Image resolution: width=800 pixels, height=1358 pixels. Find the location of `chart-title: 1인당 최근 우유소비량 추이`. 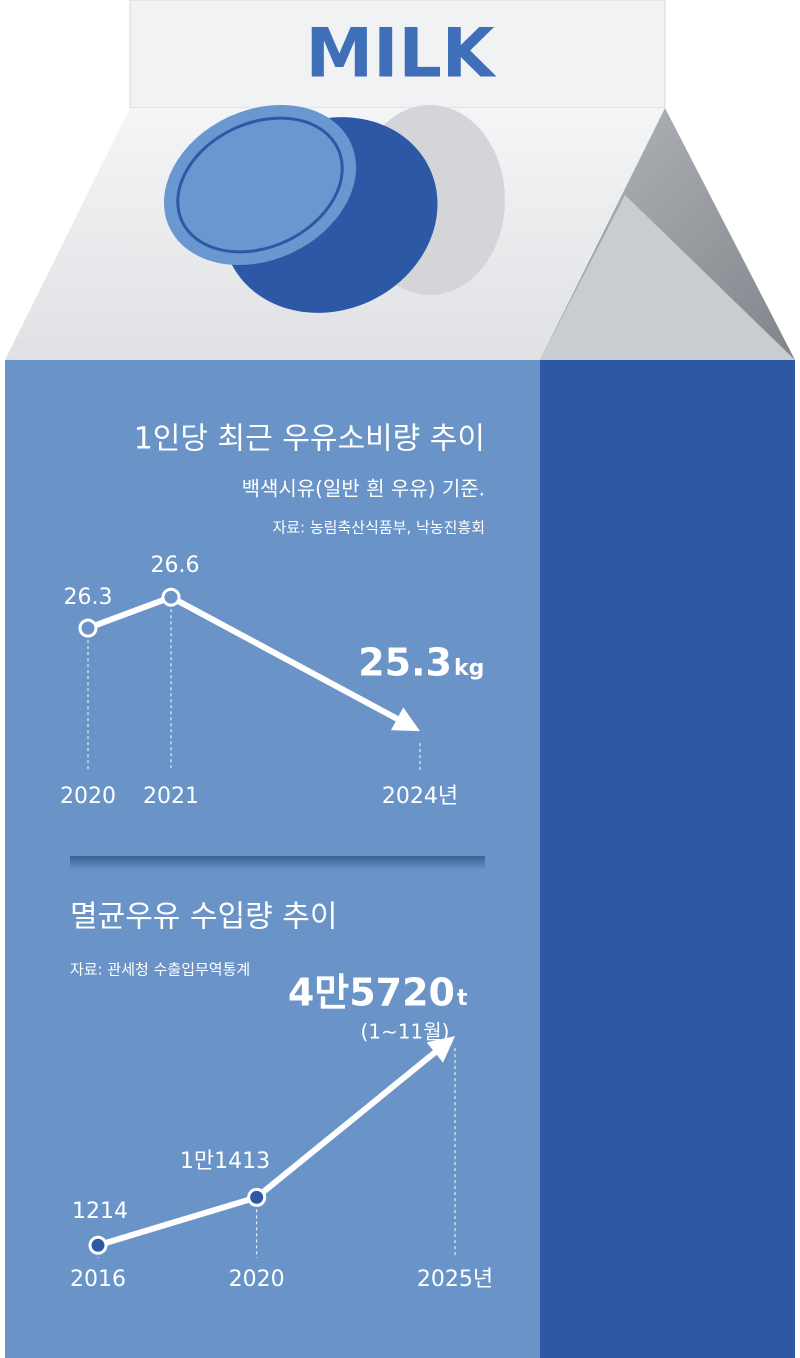

chart-title: 1인당 최근 우유소비량 추이 is located at coordinates (309, 439).